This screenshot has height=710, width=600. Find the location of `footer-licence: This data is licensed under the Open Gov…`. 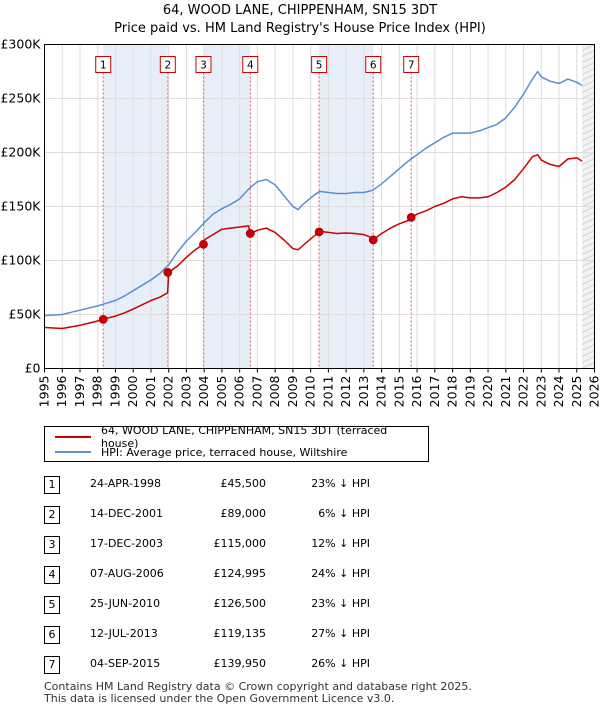

footer-licence: This data is licensed under the Open Gov… is located at coordinates (219, 698).